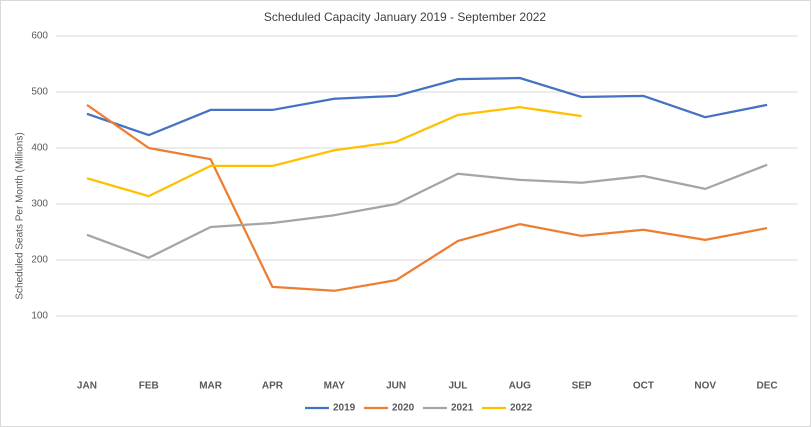  Describe the element at coordinates (705, 386) in the screenshot. I see `x-tick-label: NOV` at that location.